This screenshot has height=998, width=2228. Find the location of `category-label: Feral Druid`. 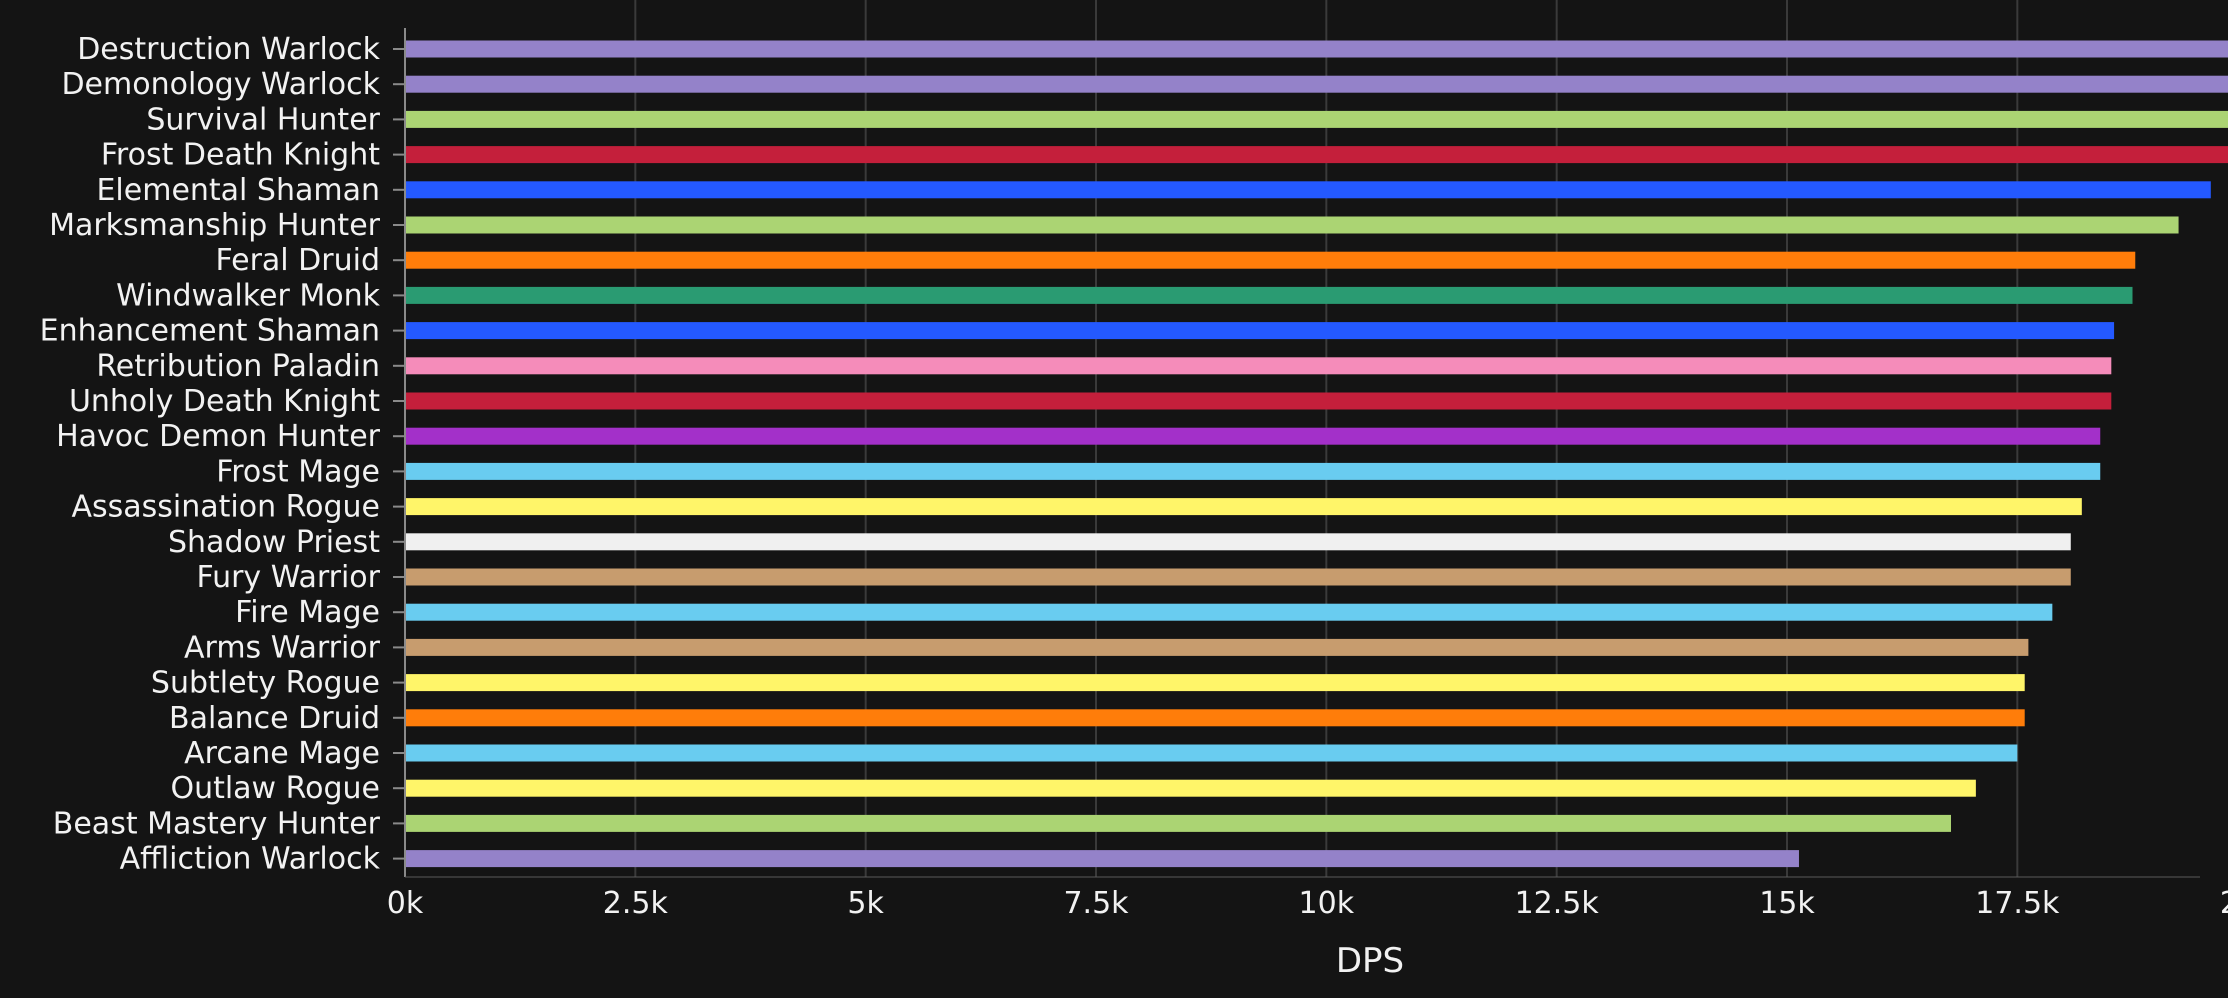

category-label: Feral Druid is located at coordinates (298, 260).